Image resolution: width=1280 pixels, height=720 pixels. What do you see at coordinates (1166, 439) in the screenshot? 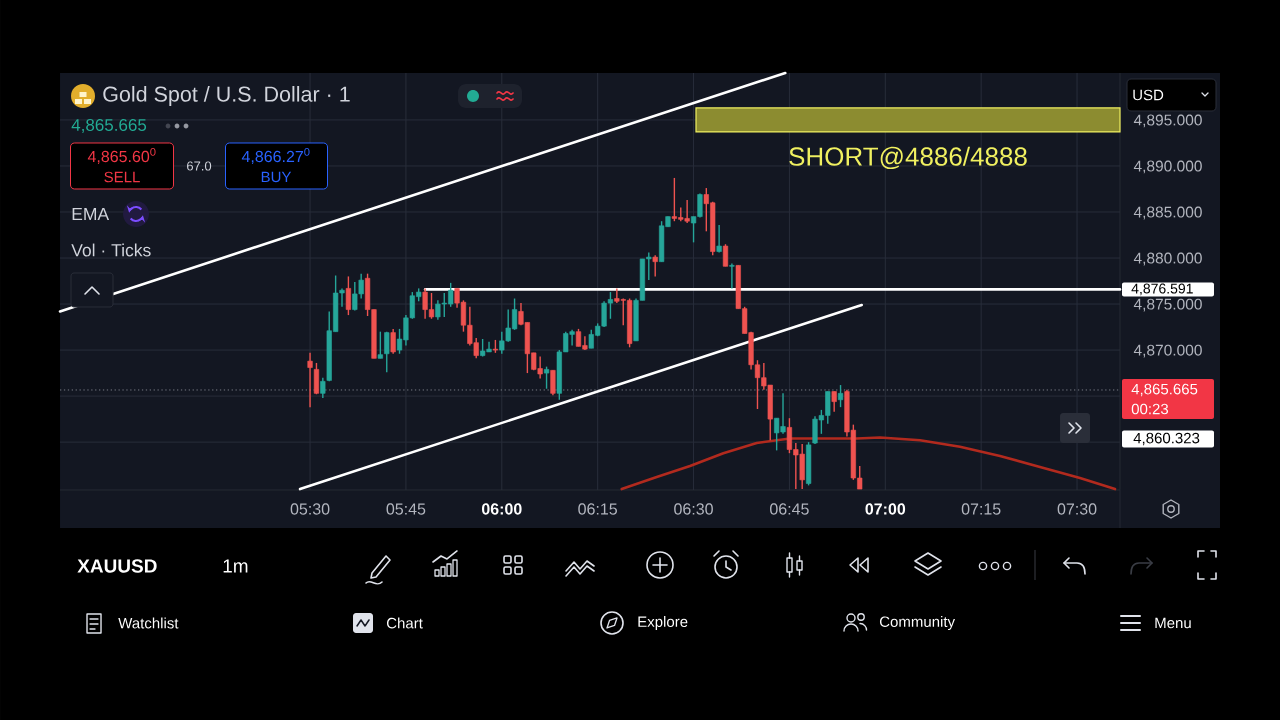
I see `text: 4,860.323` at bounding box center [1166, 439].